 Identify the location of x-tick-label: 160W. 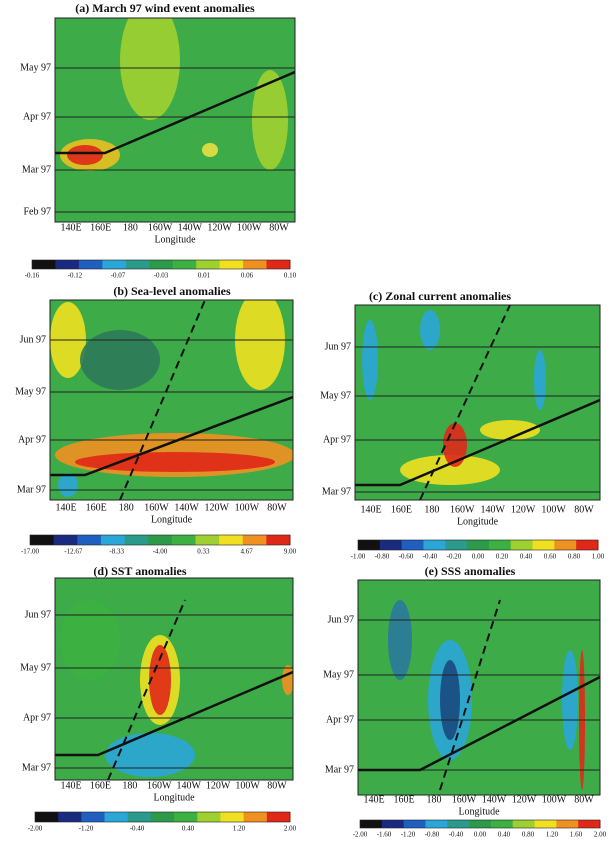
(464, 799).